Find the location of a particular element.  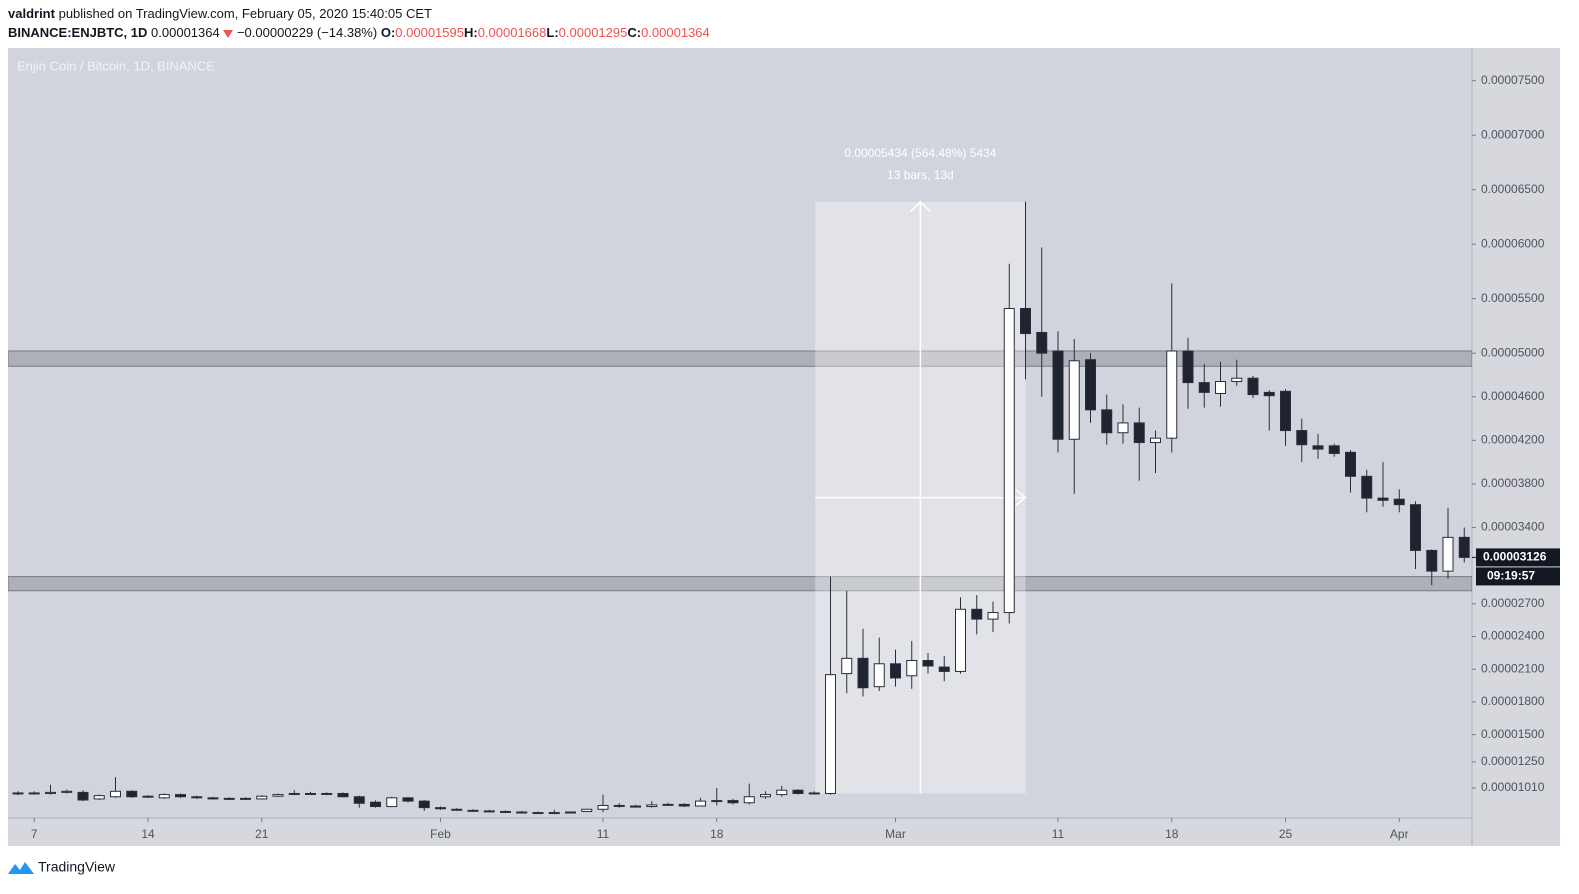

brand-icon is located at coordinates (21, 868).